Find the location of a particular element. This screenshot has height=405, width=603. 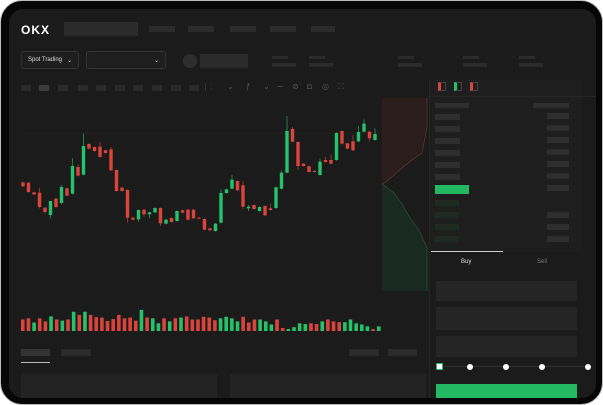

slider-track is located at coordinates (514, 366).